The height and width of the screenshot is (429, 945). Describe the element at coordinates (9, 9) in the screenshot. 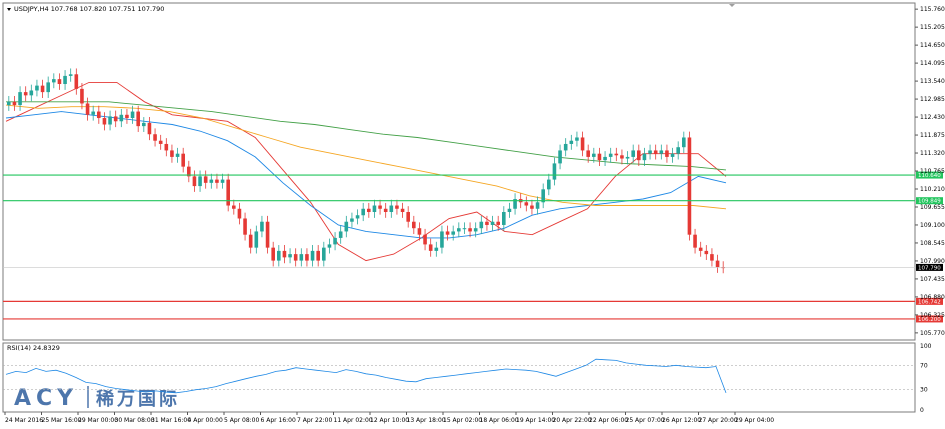

I see `dropdown-triangle-icon` at that location.